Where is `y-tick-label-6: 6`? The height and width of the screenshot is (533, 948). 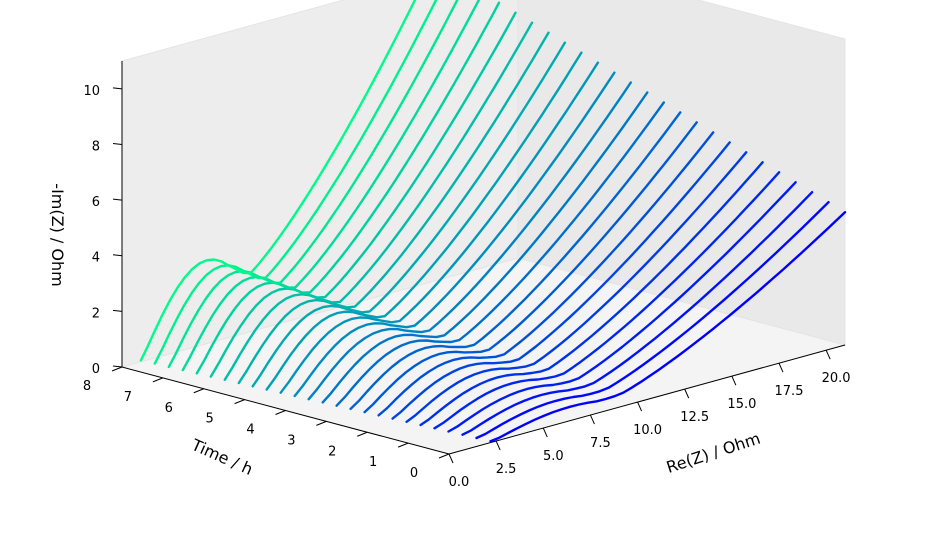 y-tick-label-6: 6 is located at coordinates (169, 408).